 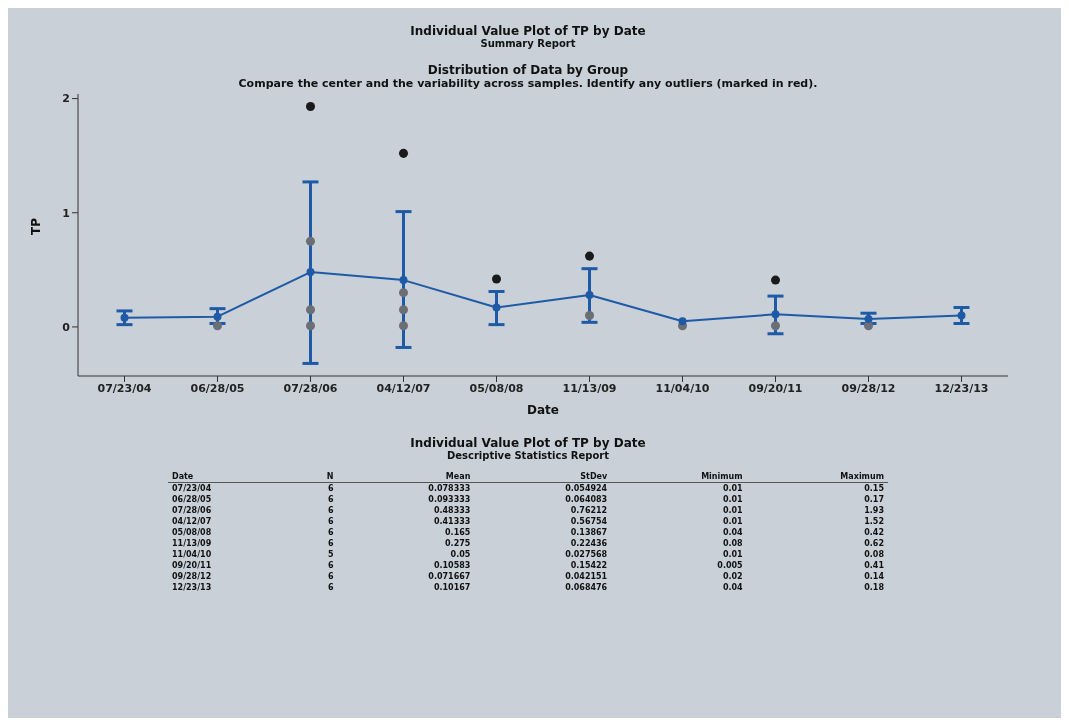 I want to click on category-label: 09/20/11, so click(x=192, y=565).